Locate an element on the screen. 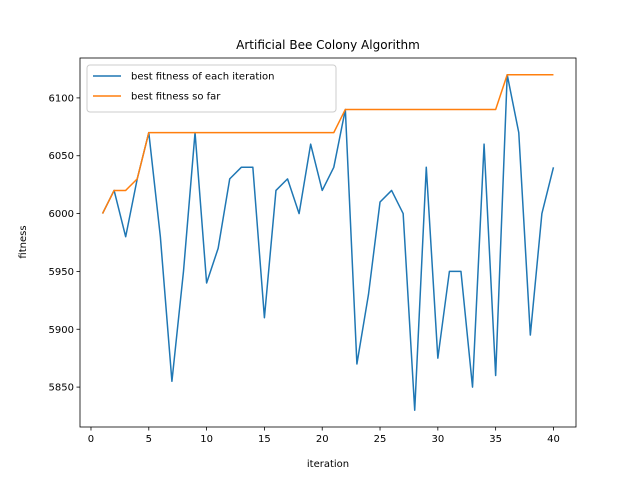 This screenshot has width=640, height=480. y-tick-label: 6100 is located at coordinates (61, 98).